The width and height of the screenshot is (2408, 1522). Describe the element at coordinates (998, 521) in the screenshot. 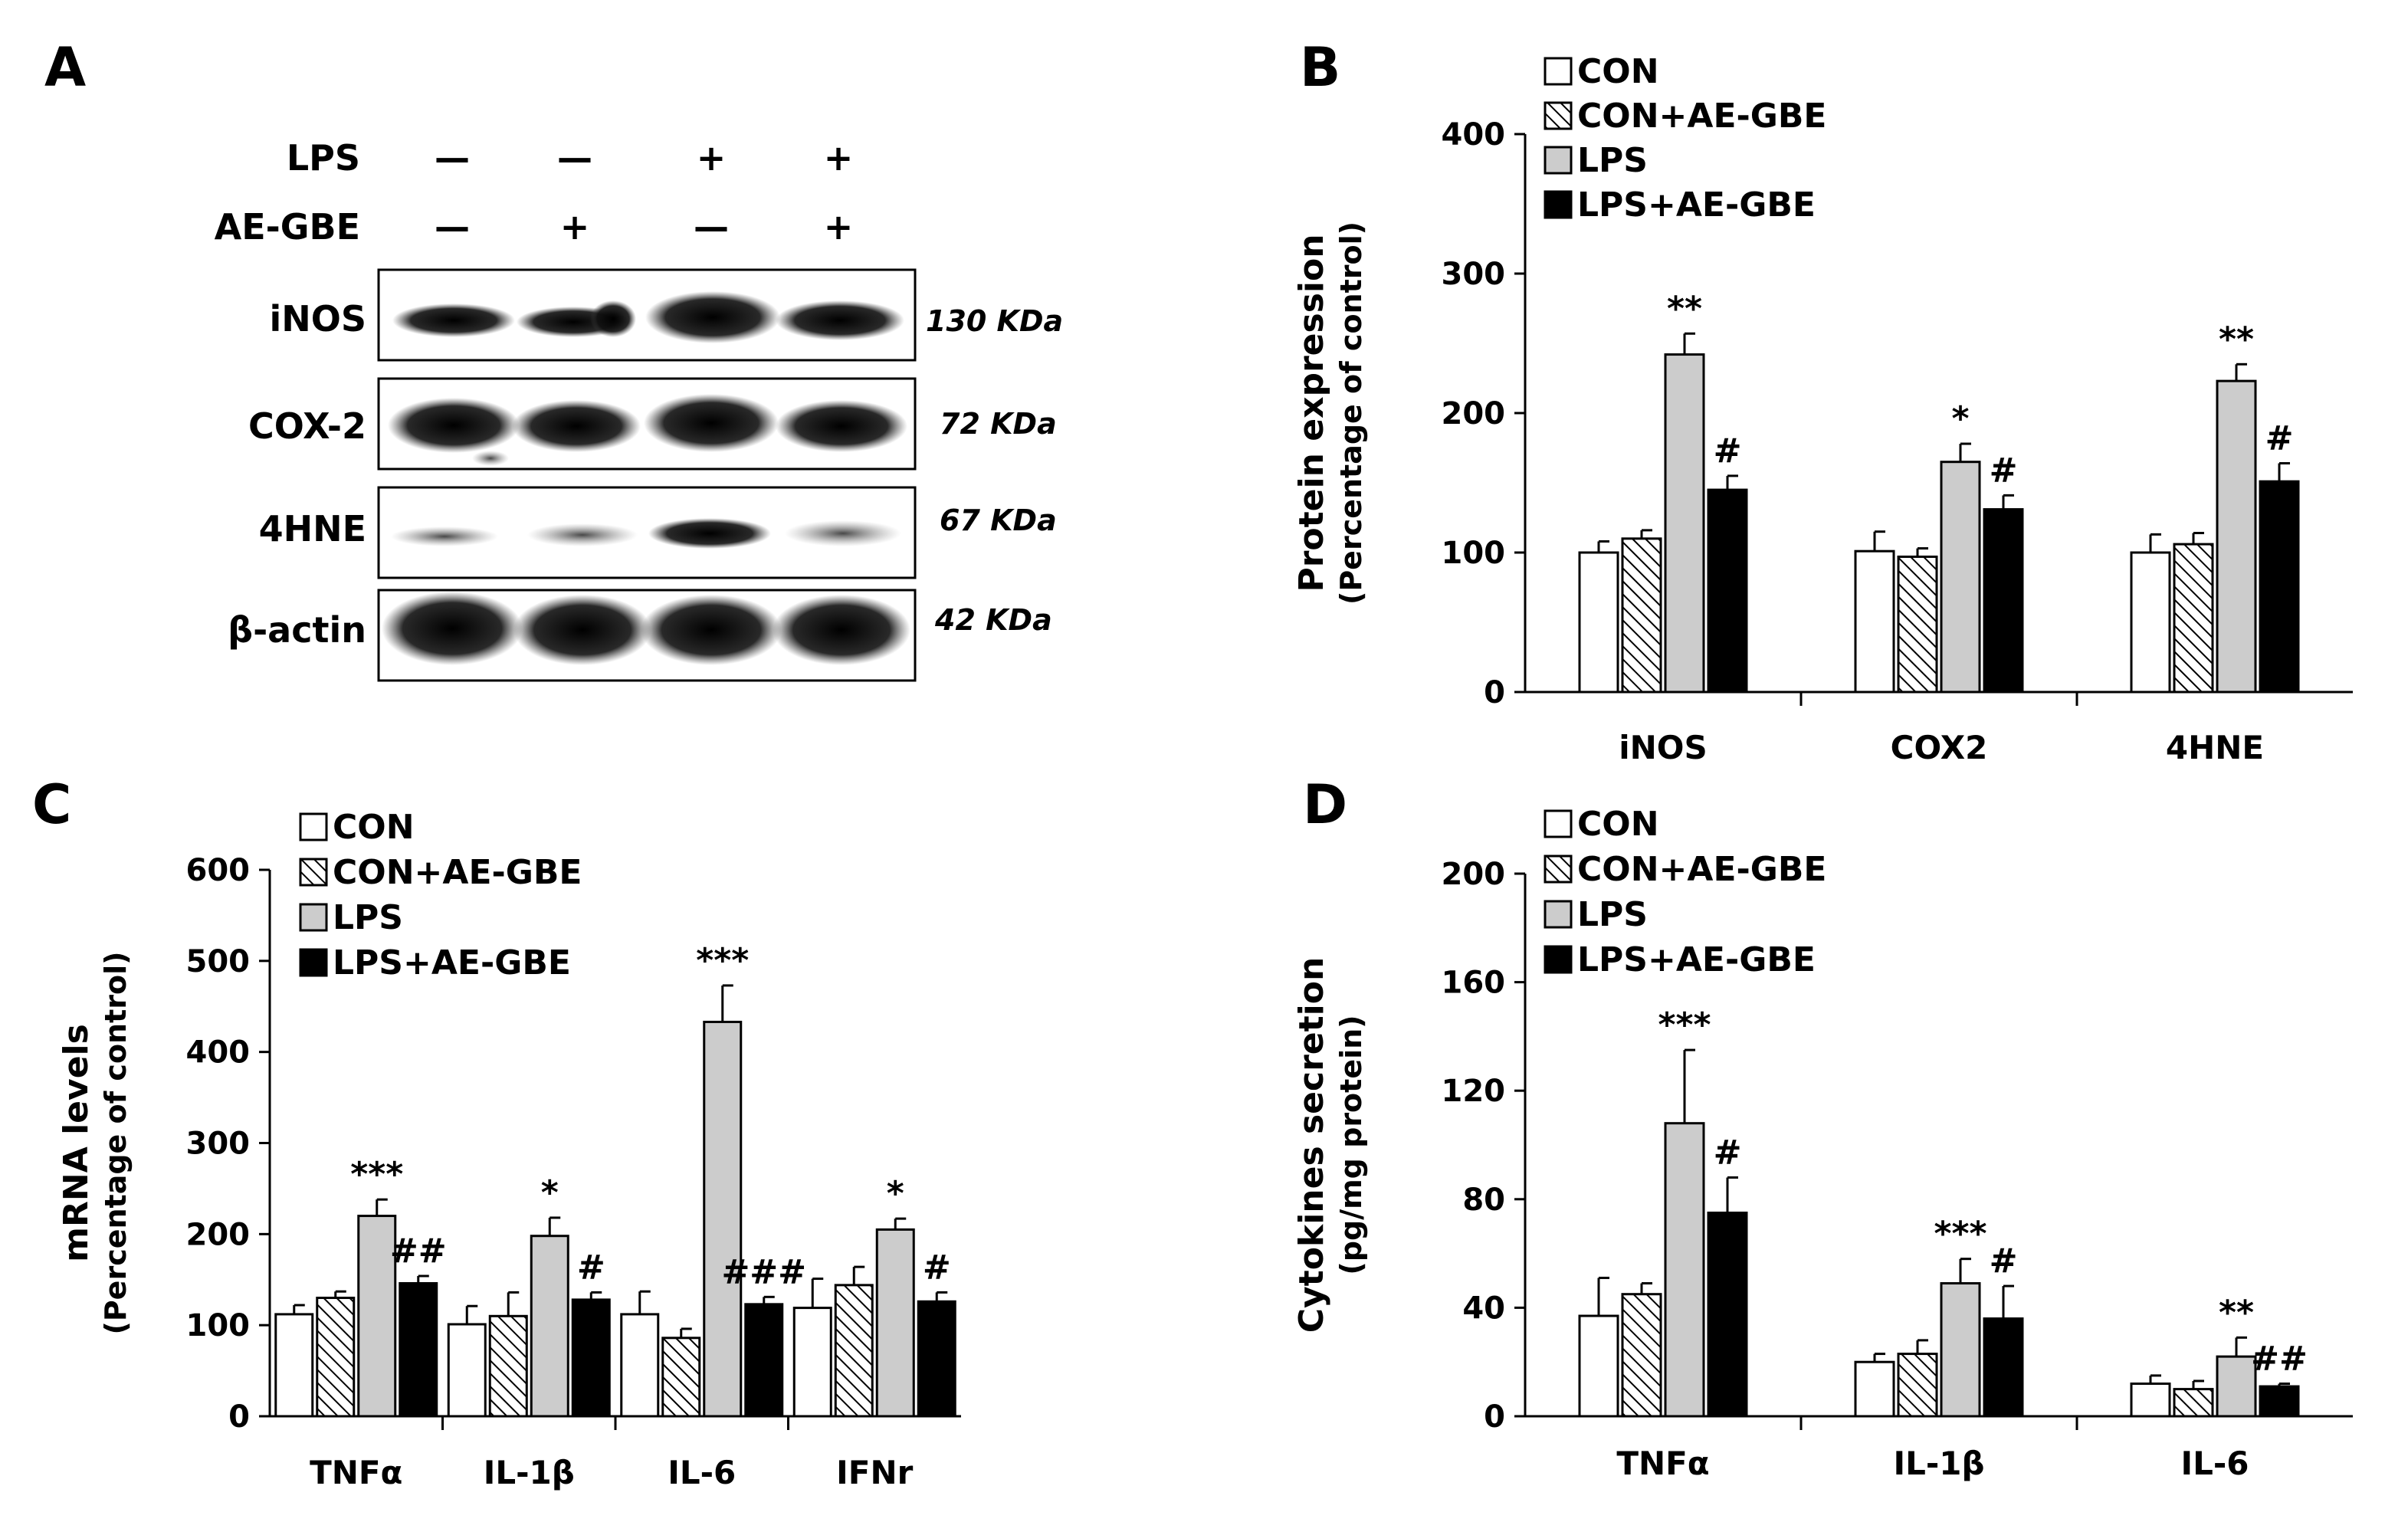

I see `blot-mw-4hne: 67 KDa` at that location.